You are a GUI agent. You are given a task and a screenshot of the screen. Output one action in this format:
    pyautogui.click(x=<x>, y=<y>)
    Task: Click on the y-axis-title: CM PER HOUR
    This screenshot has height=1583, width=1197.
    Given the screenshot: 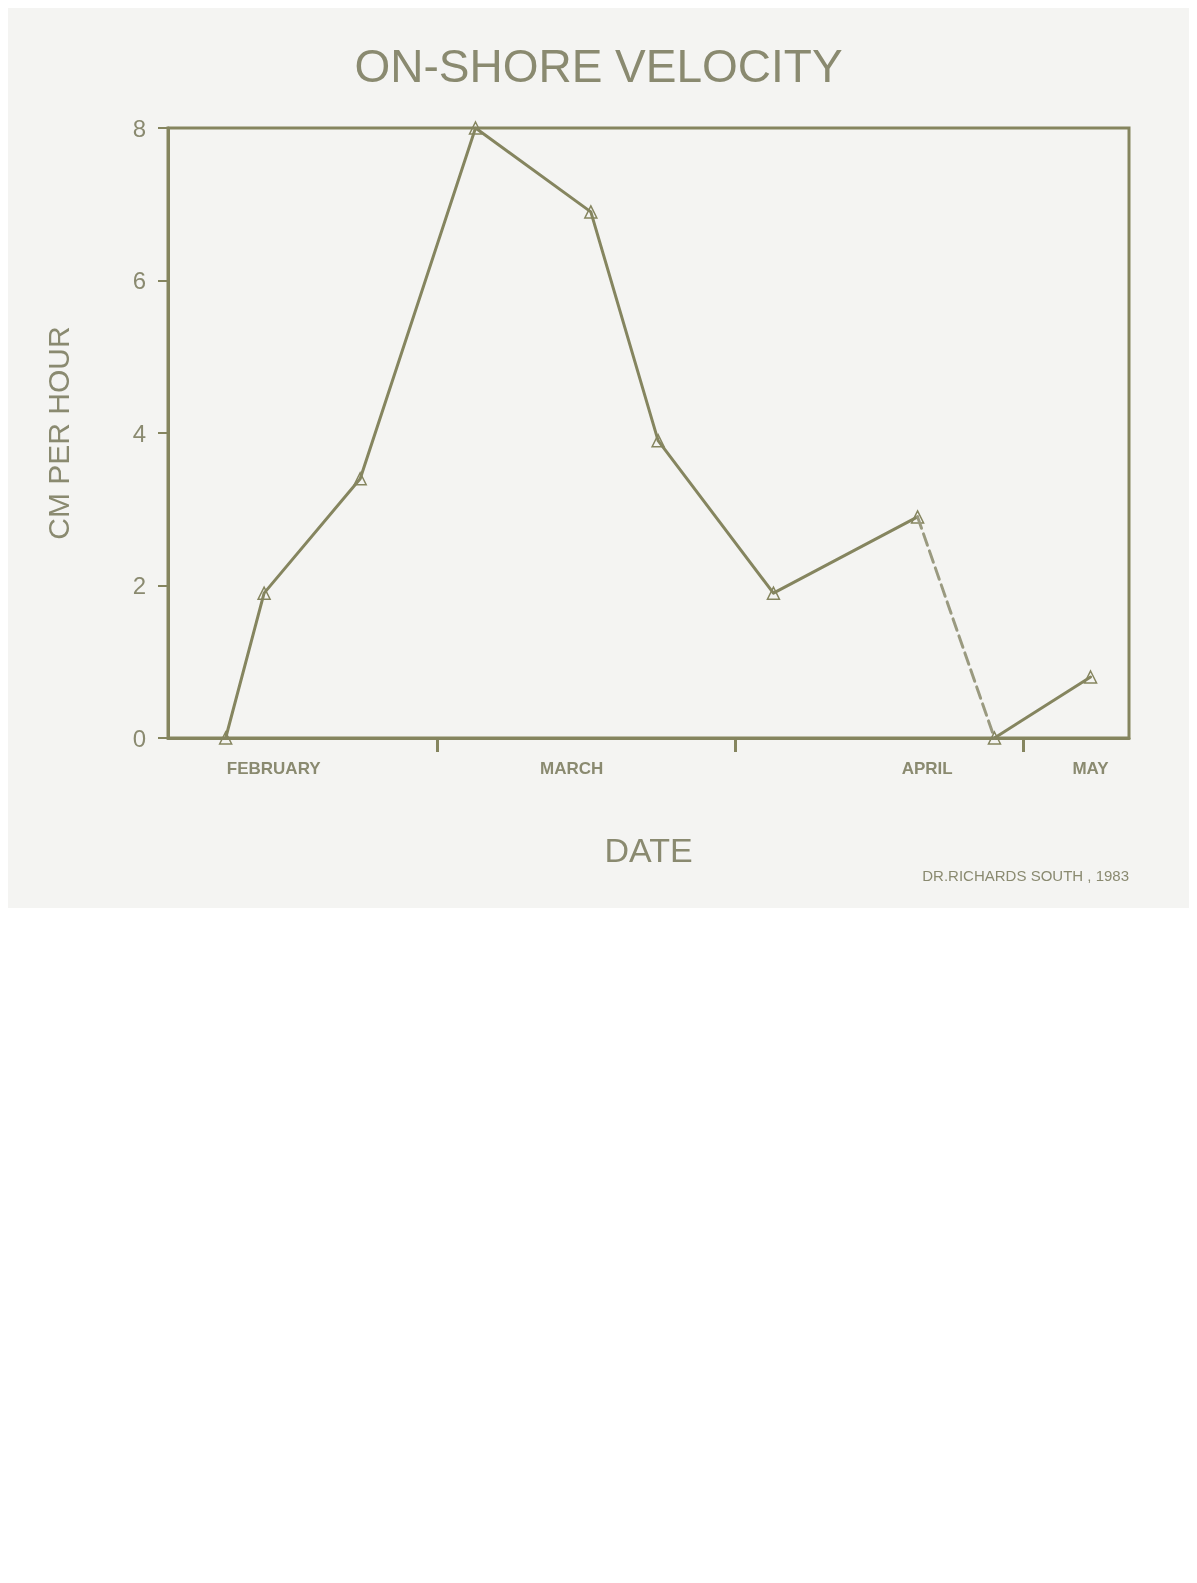 What is the action you would take?
    pyautogui.click(x=58, y=433)
    